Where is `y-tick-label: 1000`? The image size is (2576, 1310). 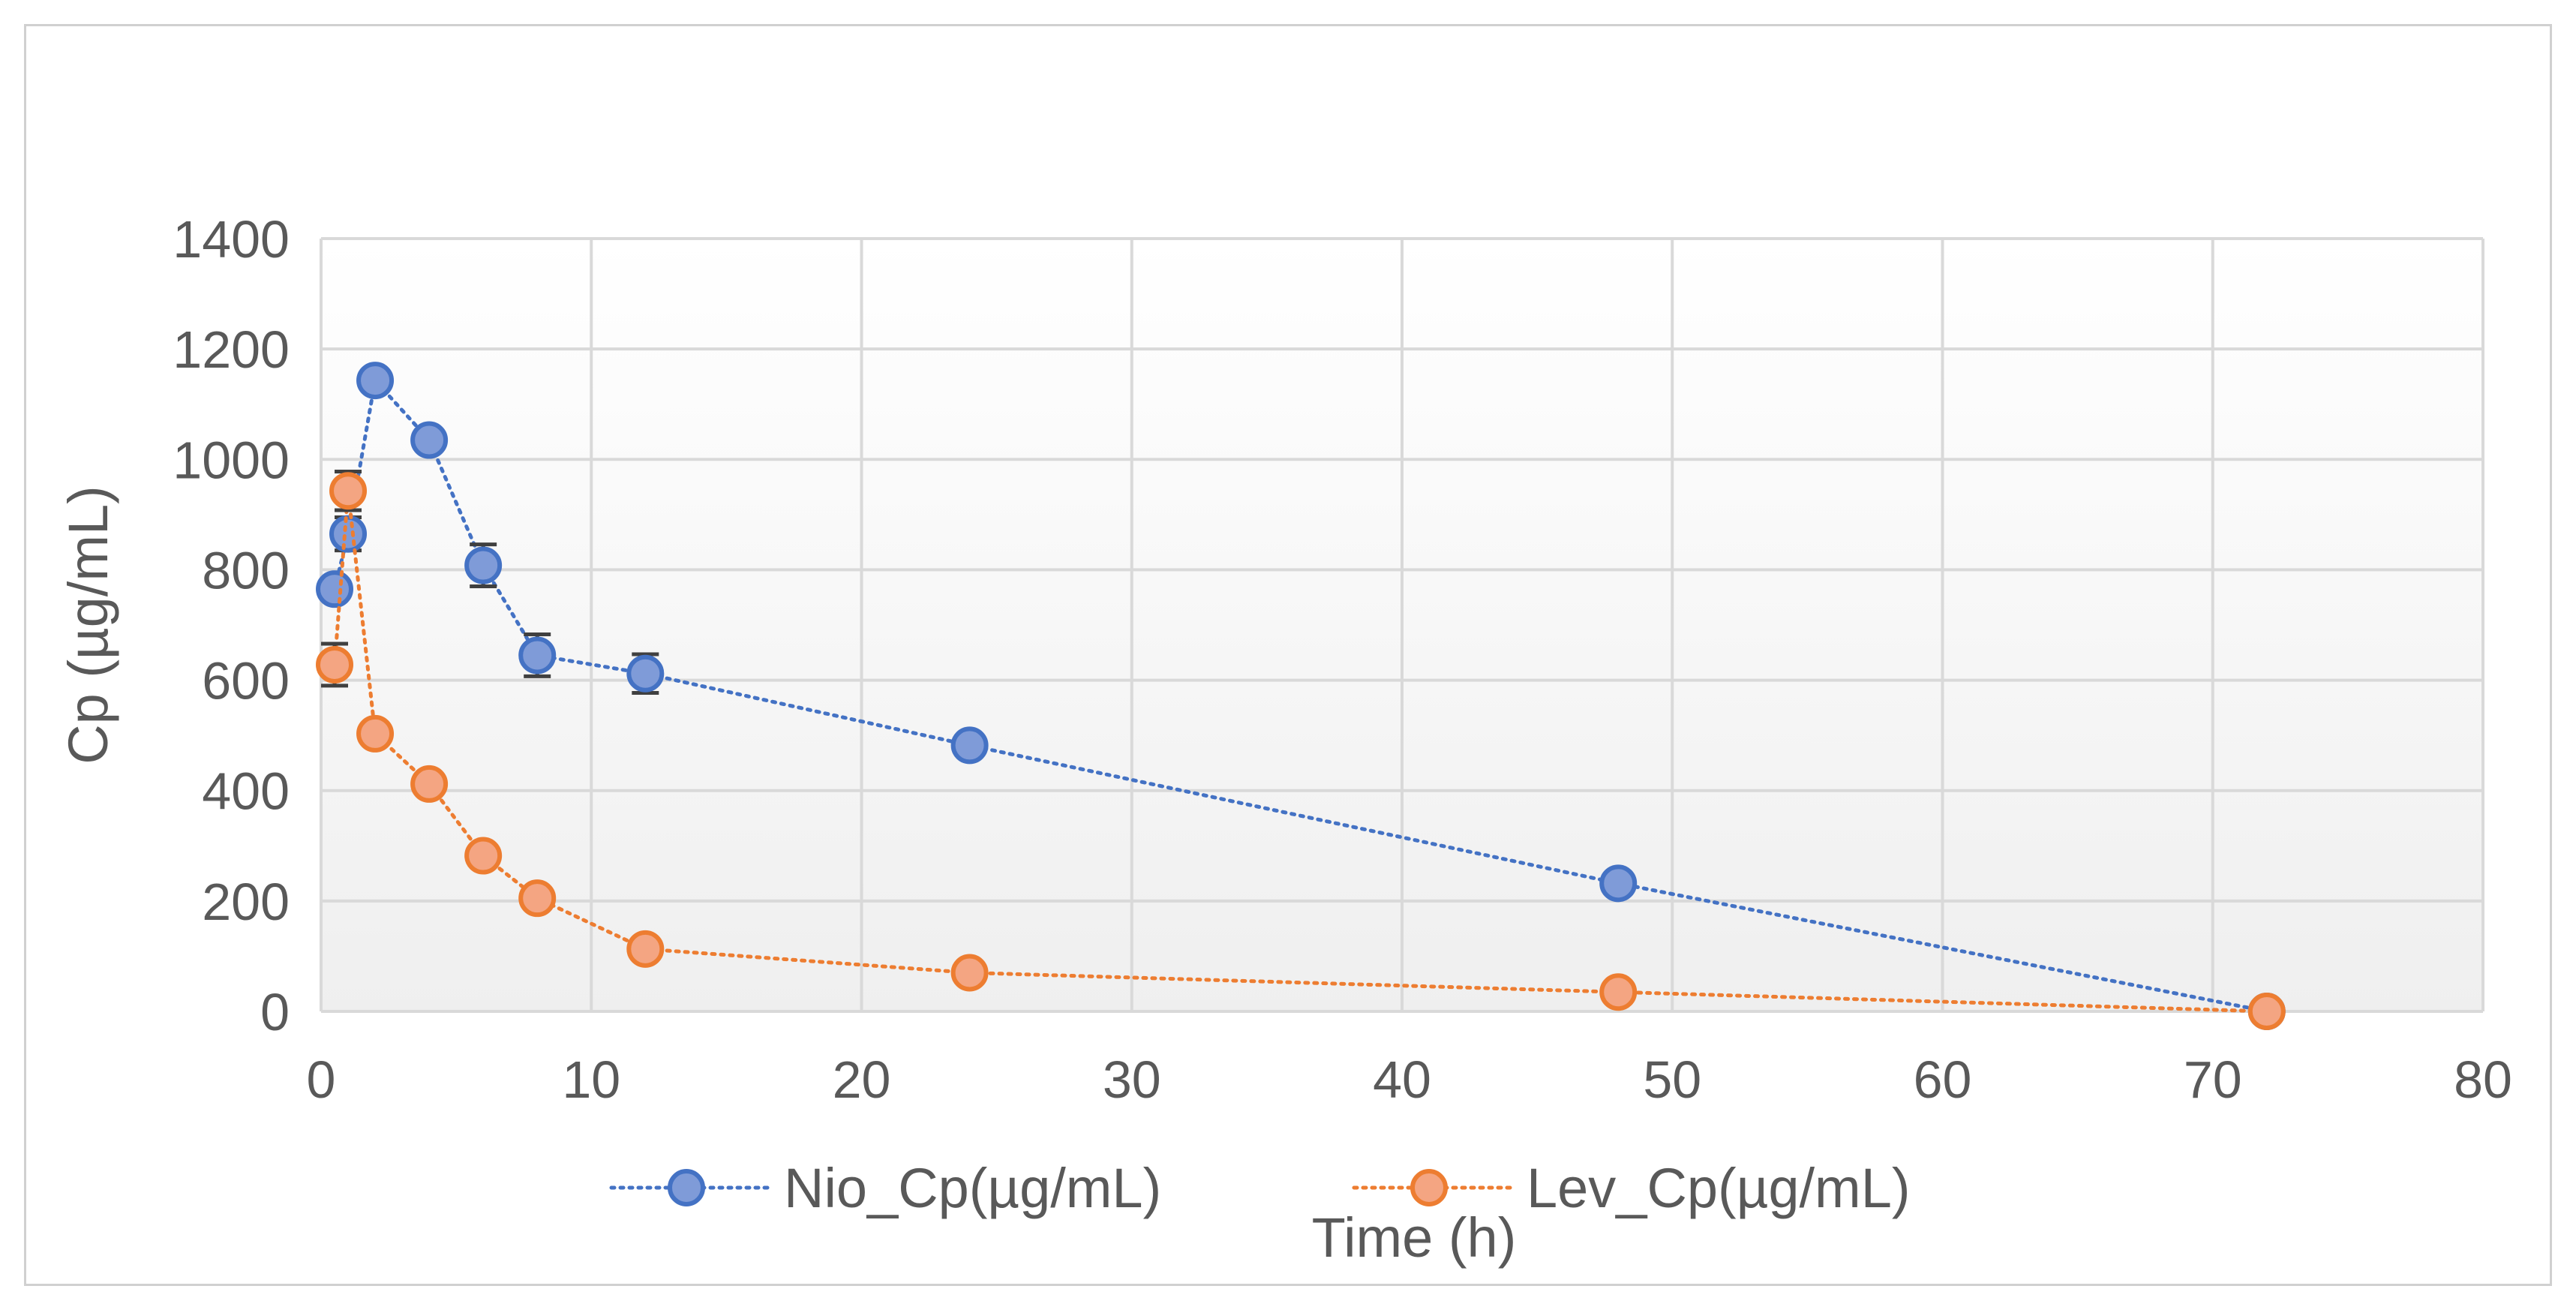
y-tick-label: 1000 is located at coordinates (231, 460).